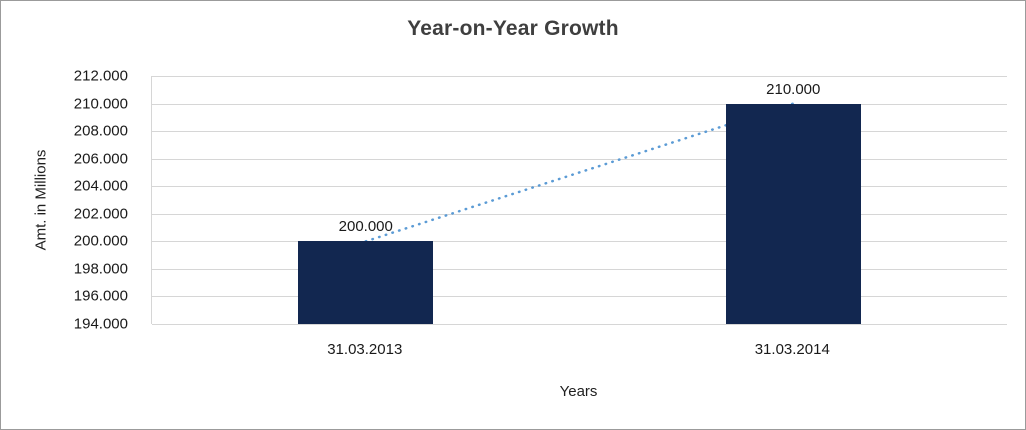  Describe the element at coordinates (793, 89) in the screenshot. I see `data-label: 210.000` at that location.